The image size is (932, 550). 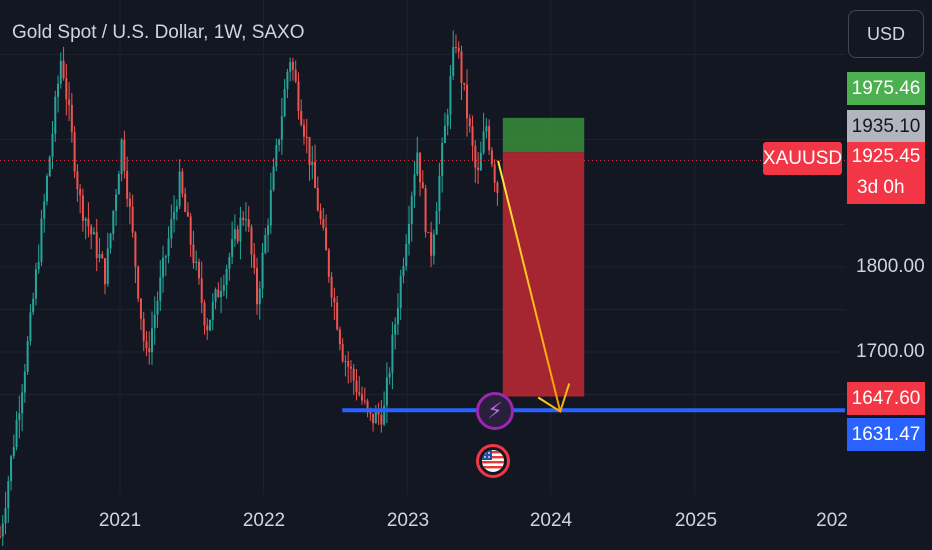 I want to click on target-price-tag: 1975.46, so click(x=886, y=88).